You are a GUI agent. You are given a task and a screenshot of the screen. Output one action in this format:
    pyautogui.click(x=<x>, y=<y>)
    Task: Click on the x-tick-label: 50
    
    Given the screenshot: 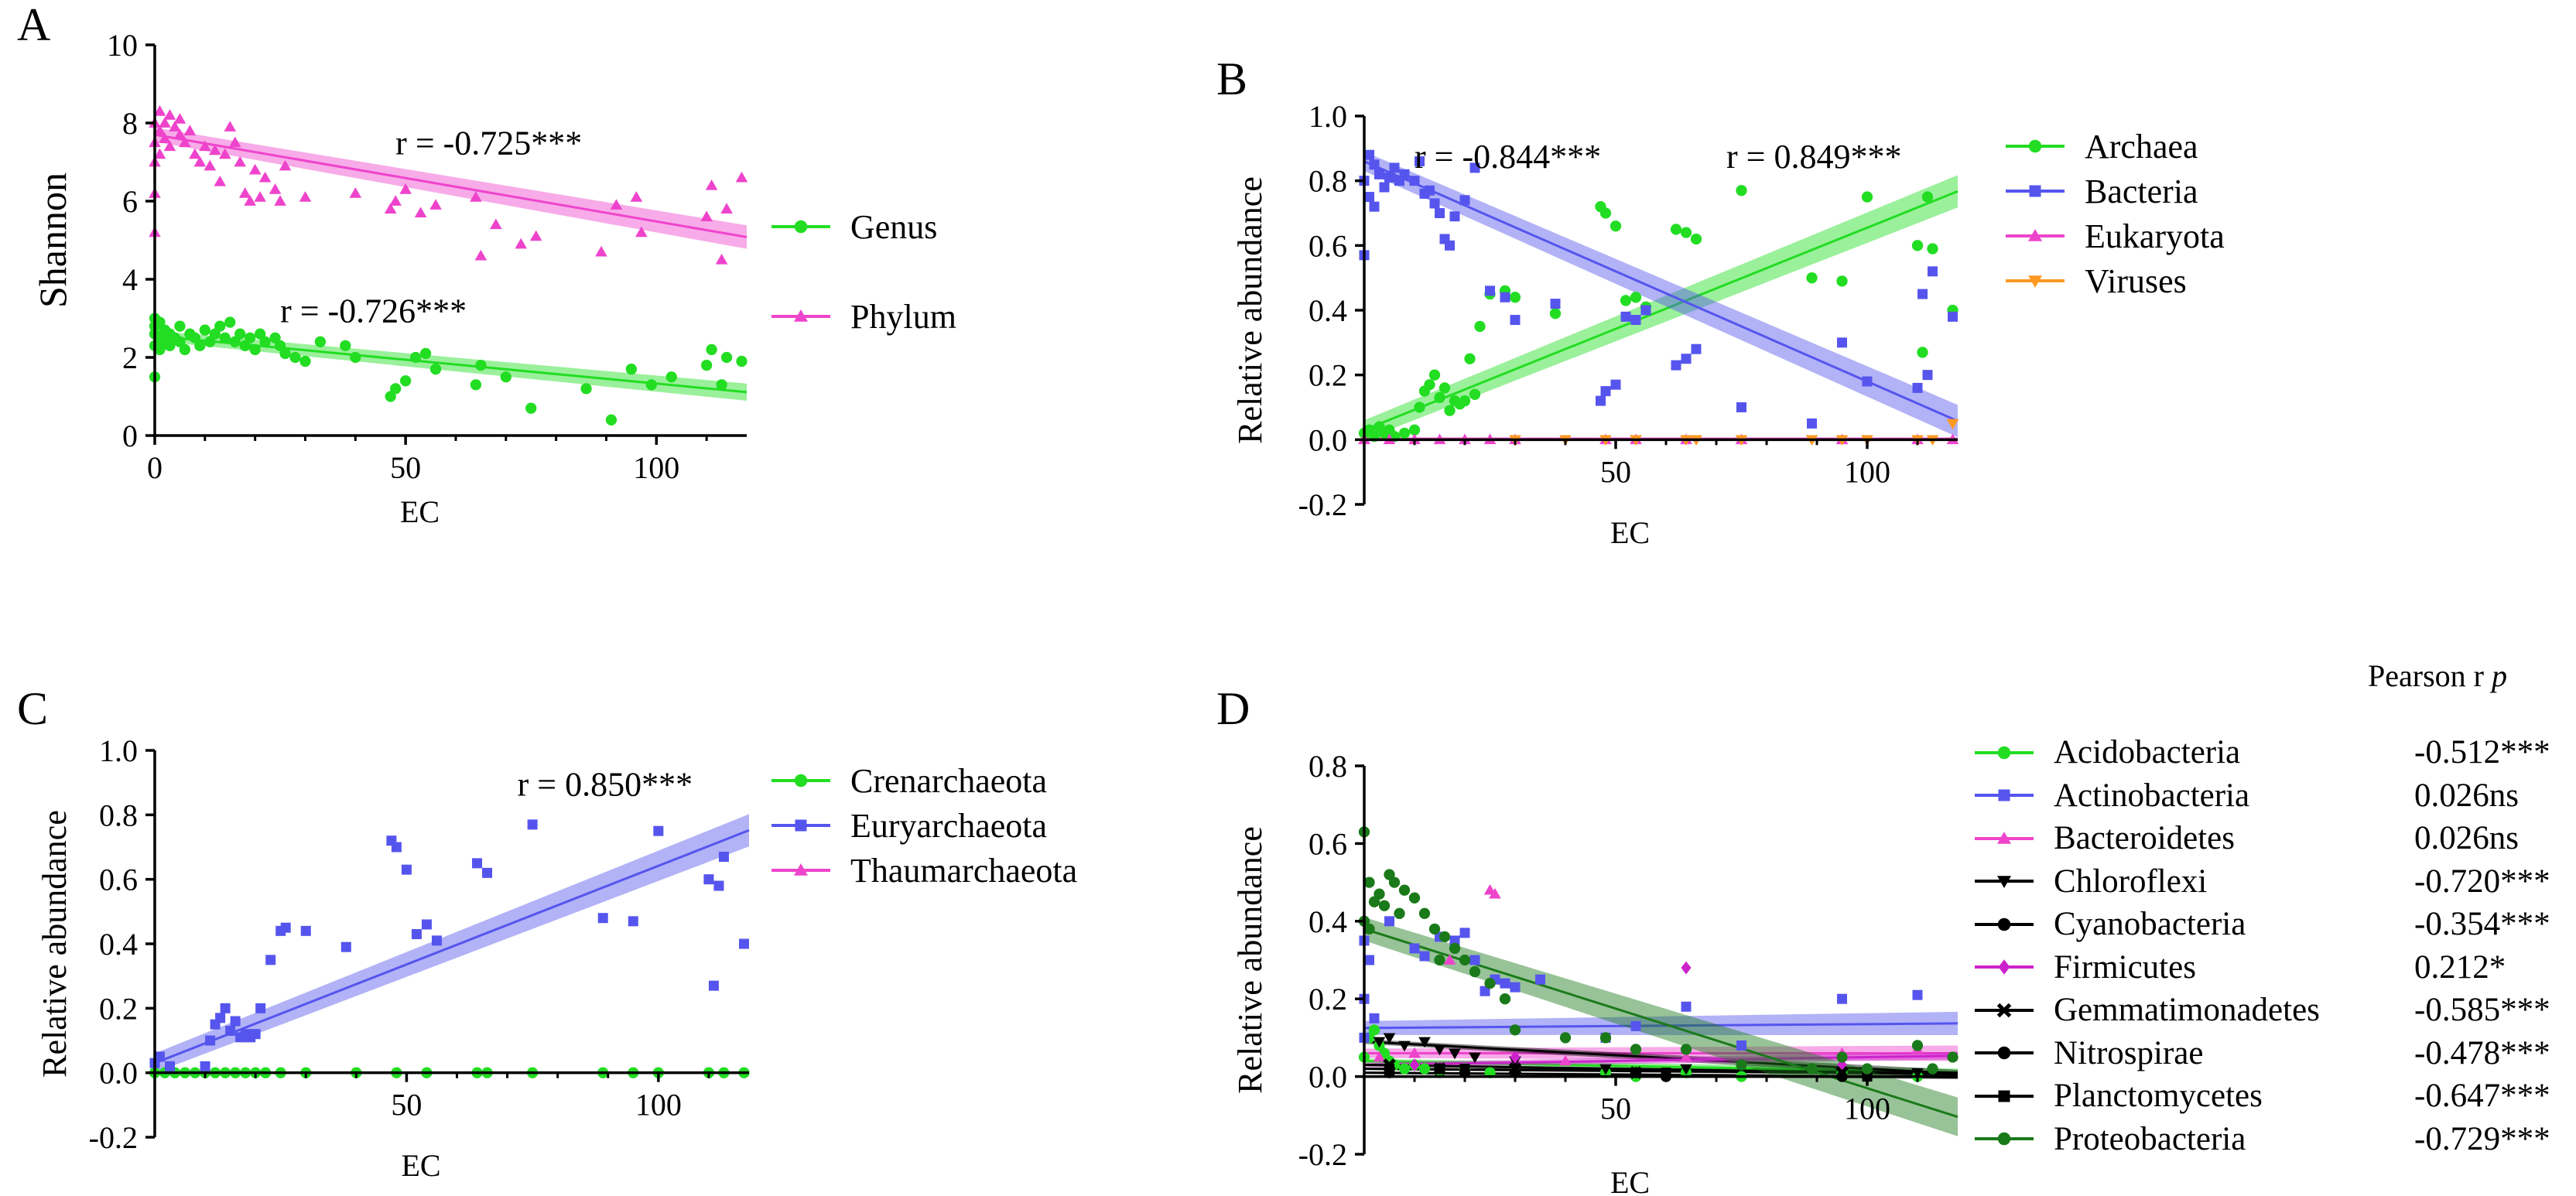 What is the action you would take?
    pyautogui.click(x=405, y=467)
    